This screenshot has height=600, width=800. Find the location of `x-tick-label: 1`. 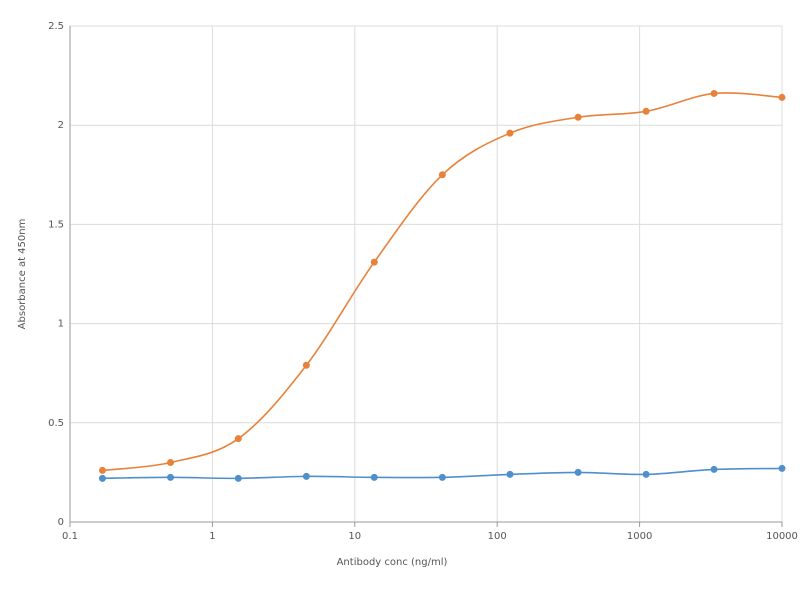

x-tick-label: 1 is located at coordinates (212, 536).